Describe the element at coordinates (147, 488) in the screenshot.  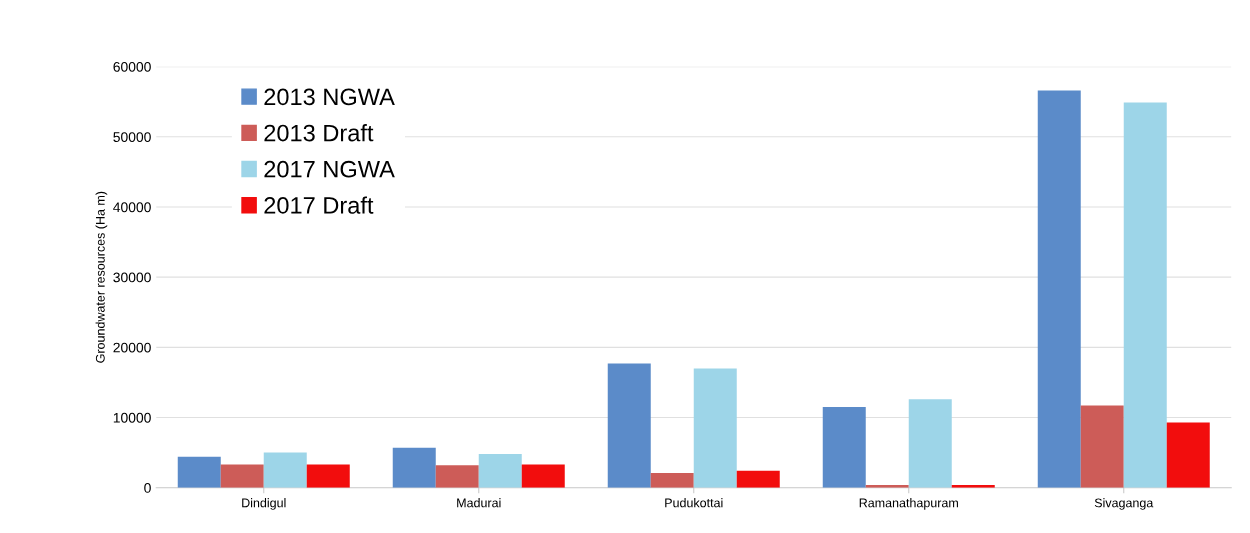
I see `y-tick-label: 0` at that location.